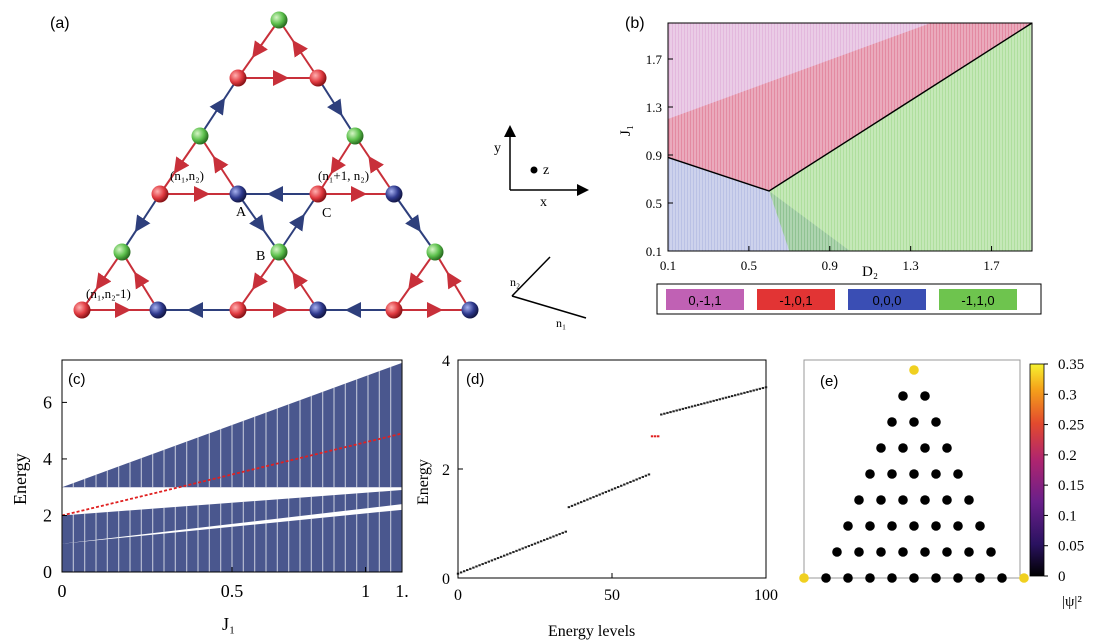 This screenshot has width=1100, height=640. Describe the element at coordinates (900, 137) in the screenshot. I see `region-minus1,1,0` at that location.